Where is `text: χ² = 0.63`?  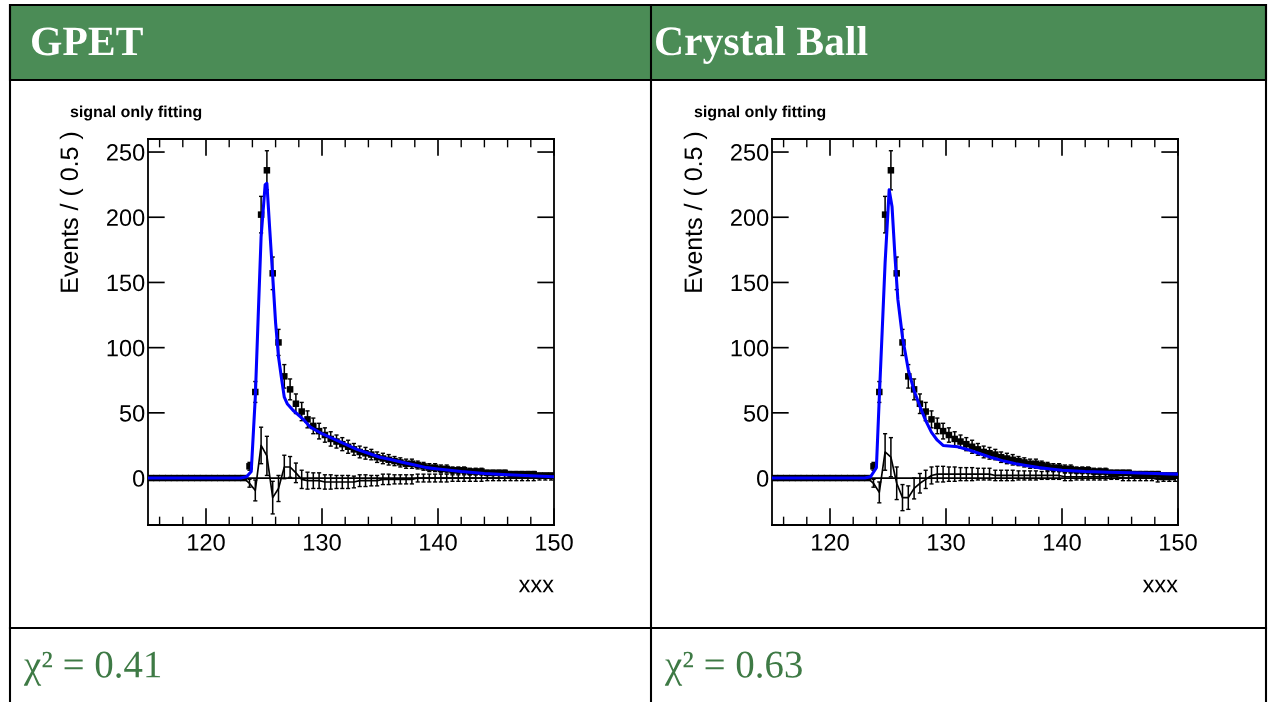
text: χ² = 0.63 is located at coordinates (733, 668).